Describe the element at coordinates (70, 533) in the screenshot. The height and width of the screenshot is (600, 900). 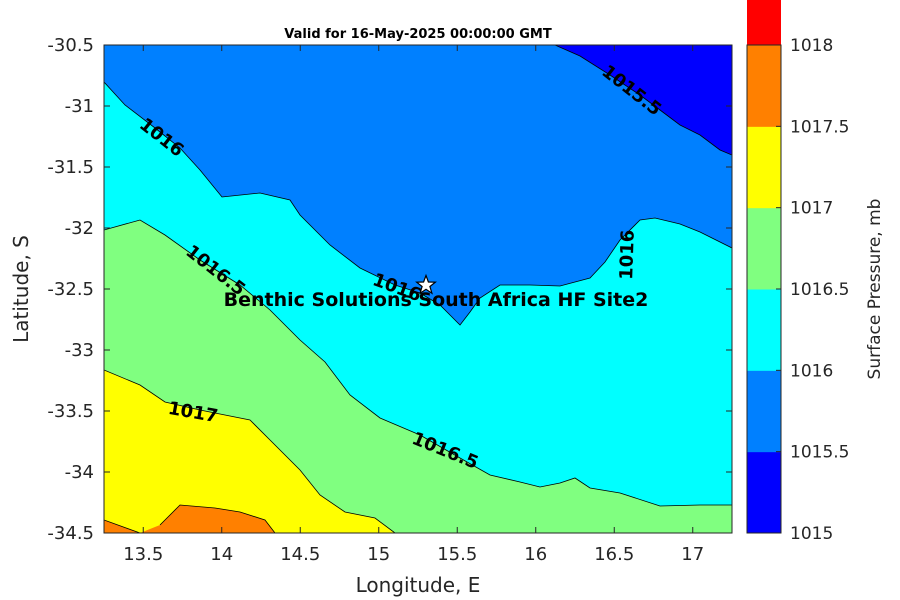
I see `y-tick-label: -34.5` at that location.